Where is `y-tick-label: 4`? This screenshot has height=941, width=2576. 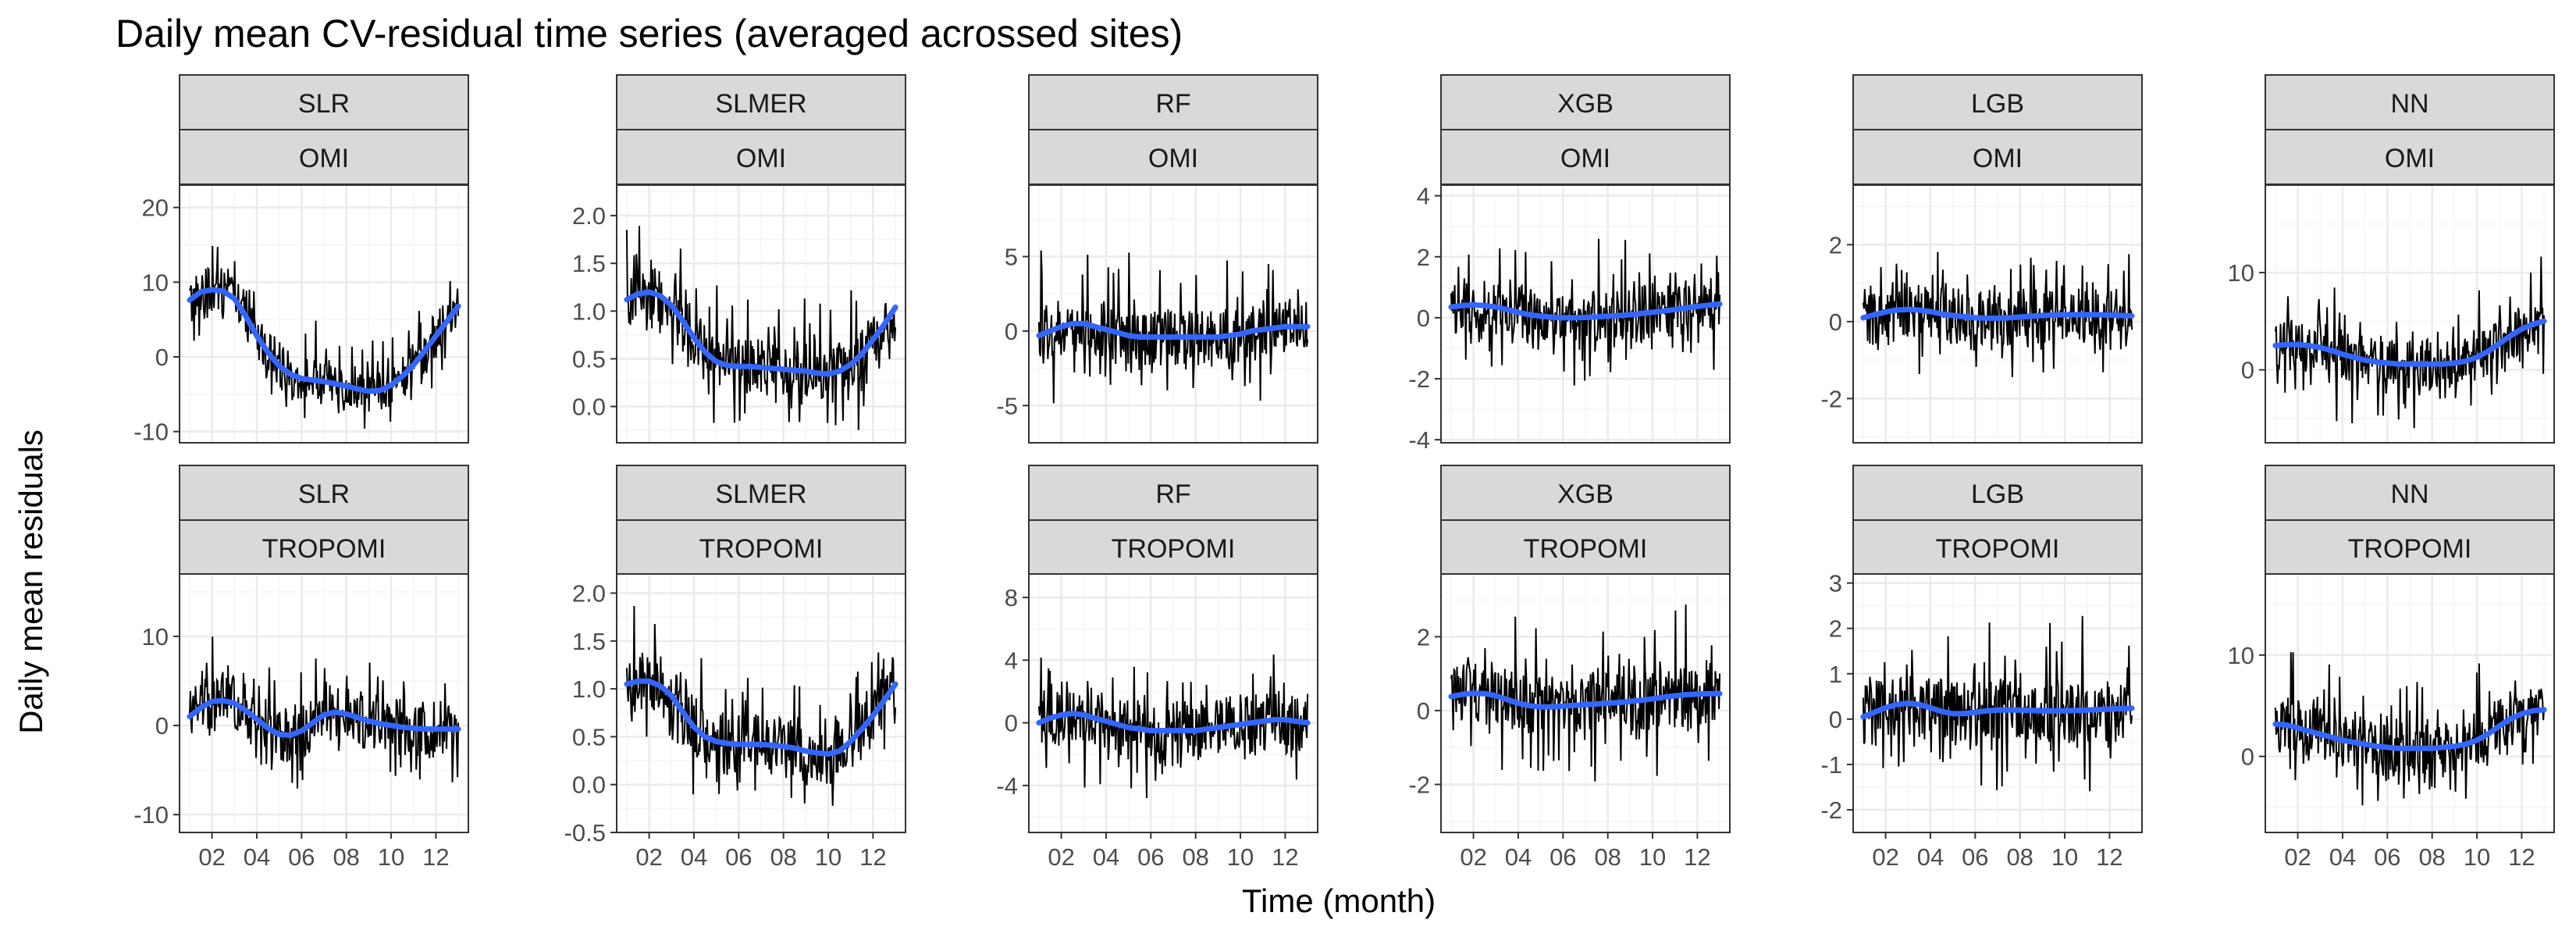 y-tick-label: 4 is located at coordinates (1011, 660).